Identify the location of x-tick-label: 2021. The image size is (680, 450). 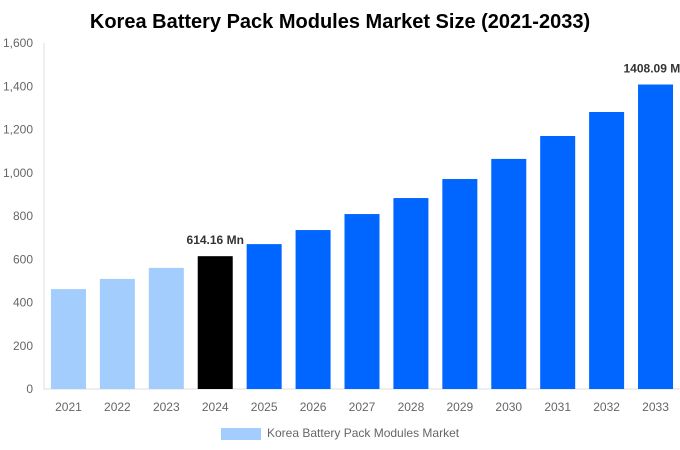
(68, 407).